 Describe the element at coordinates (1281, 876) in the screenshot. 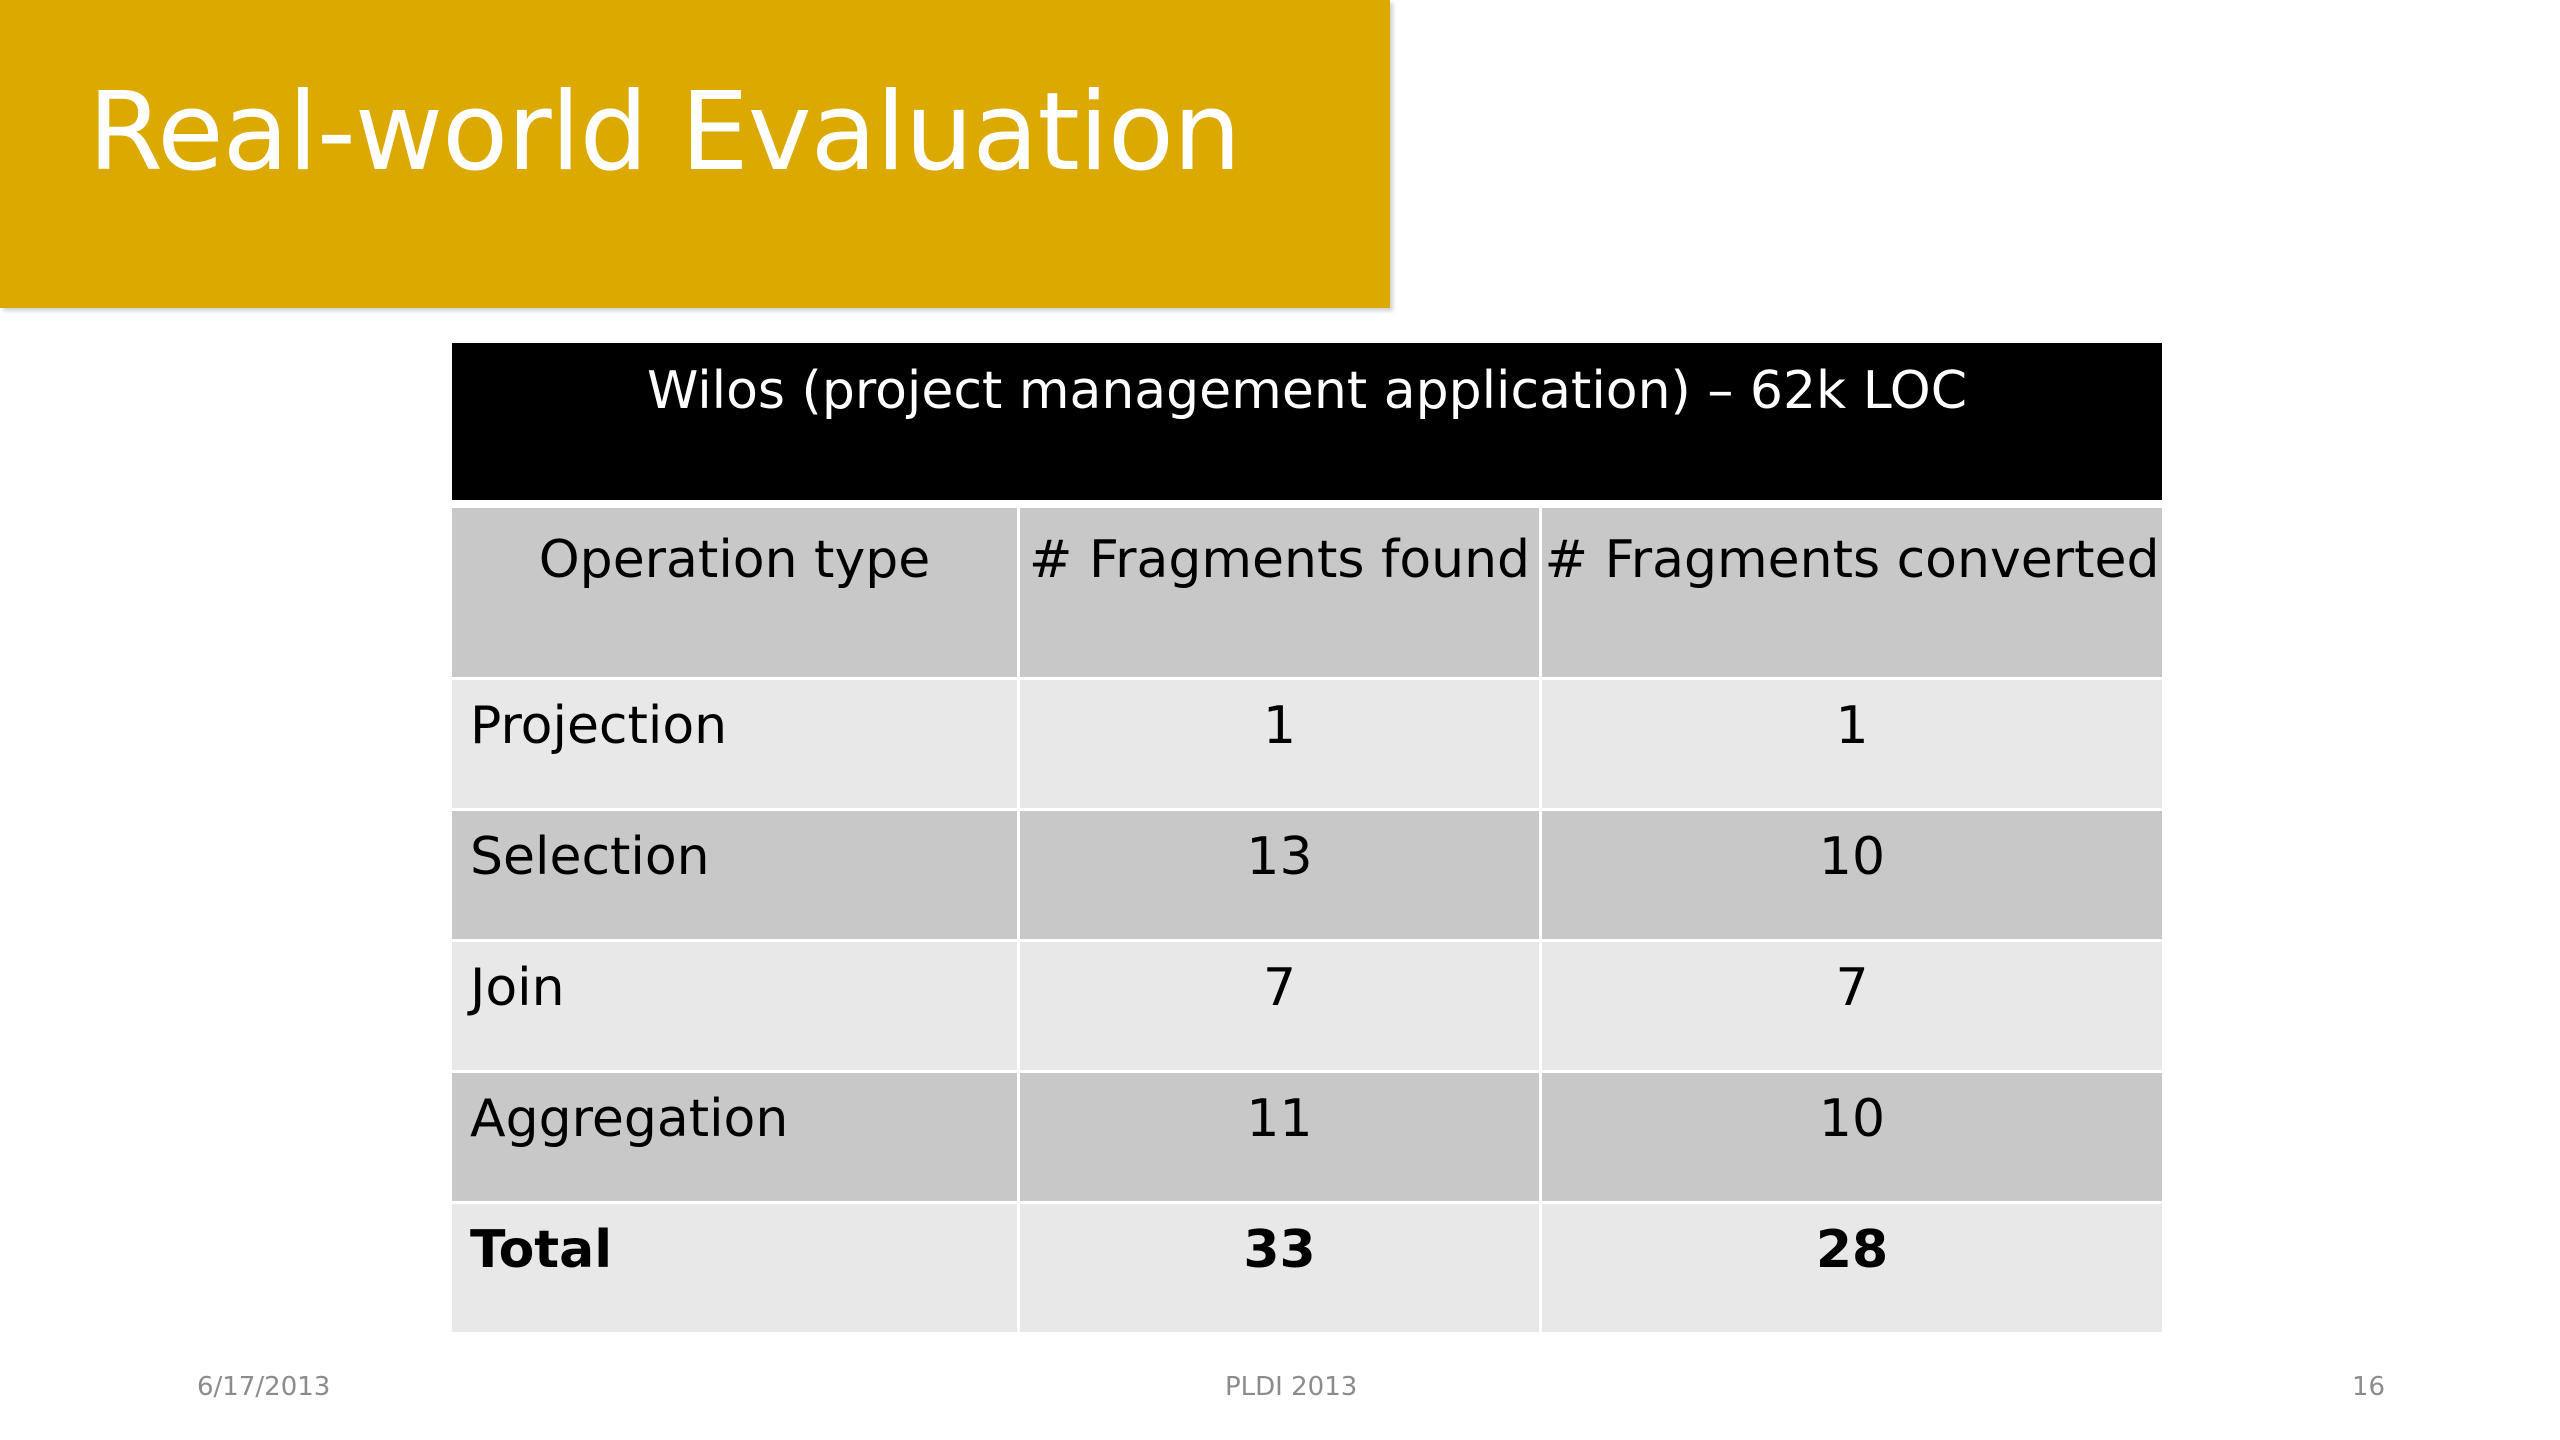

I see `row-selection-found: 13` at that location.